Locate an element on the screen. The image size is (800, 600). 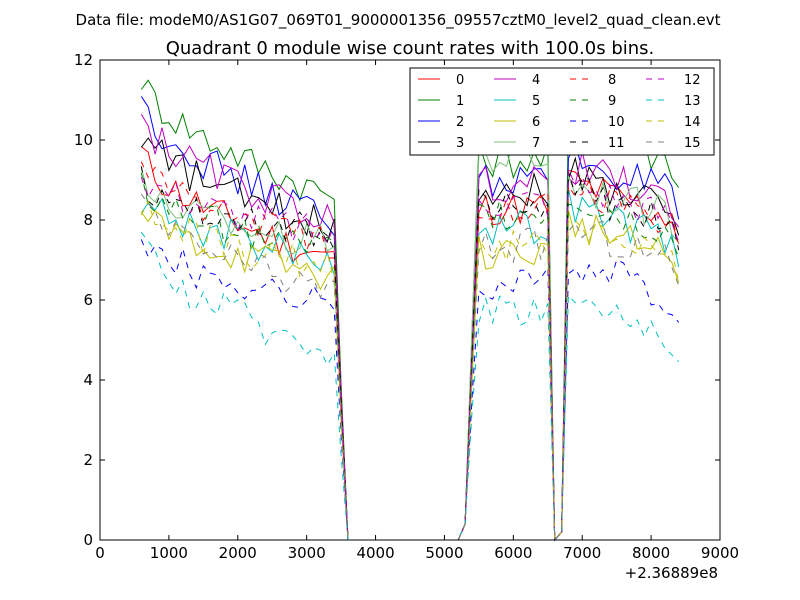
legend-label-4: 4 is located at coordinates (536, 80).